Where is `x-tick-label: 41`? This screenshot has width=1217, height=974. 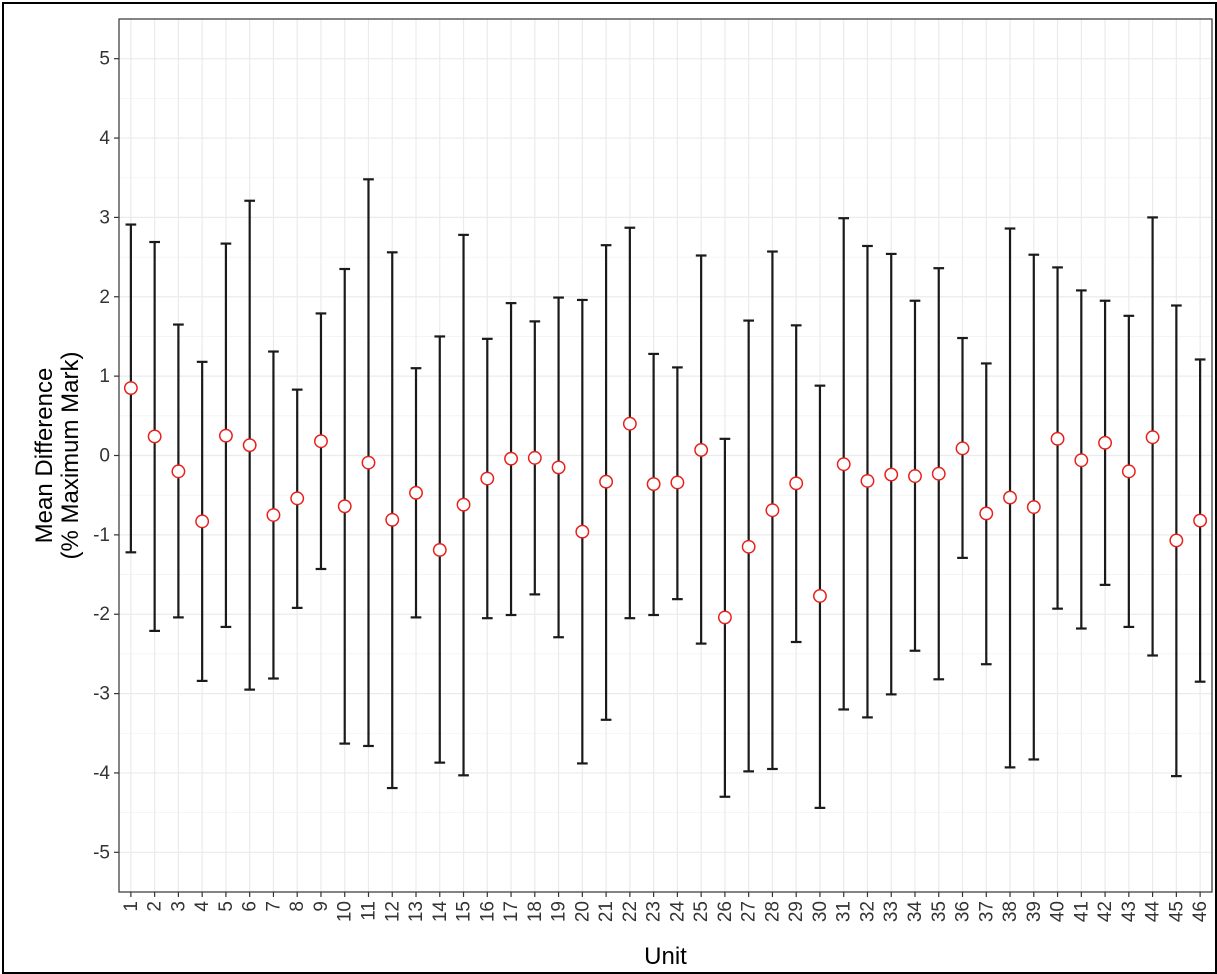 x-tick-label: 41 is located at coordinates (1081, 911).